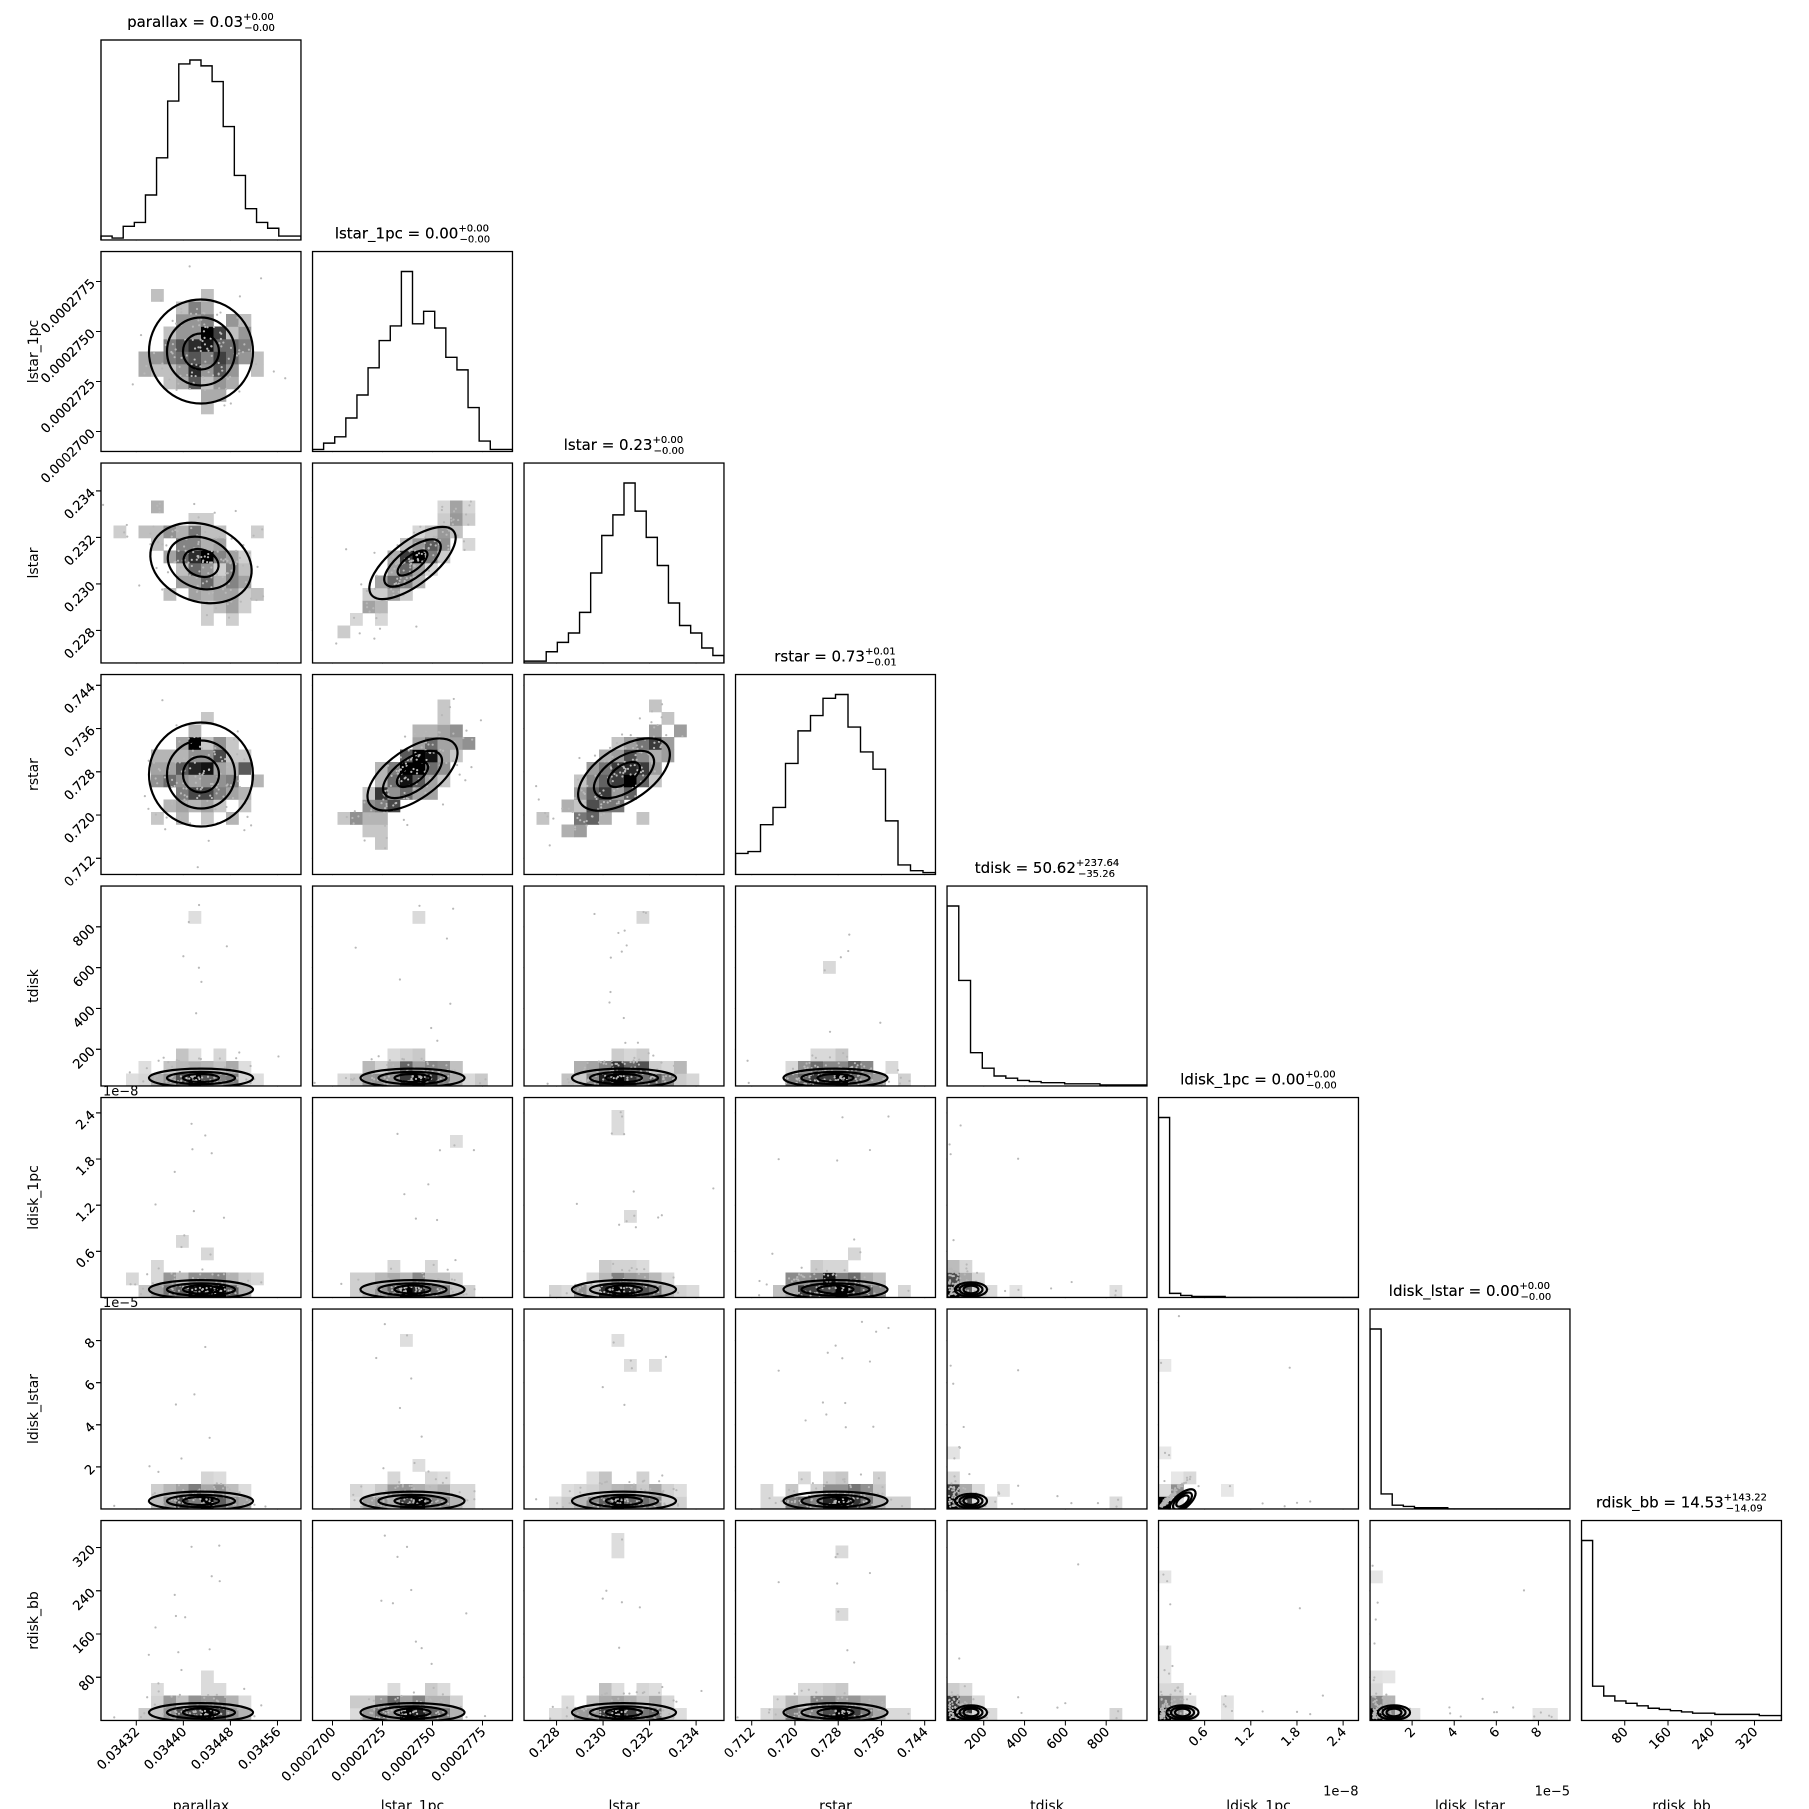 The image size is (1809, 1809). I want to click on panel-border, so click(835, 1197).